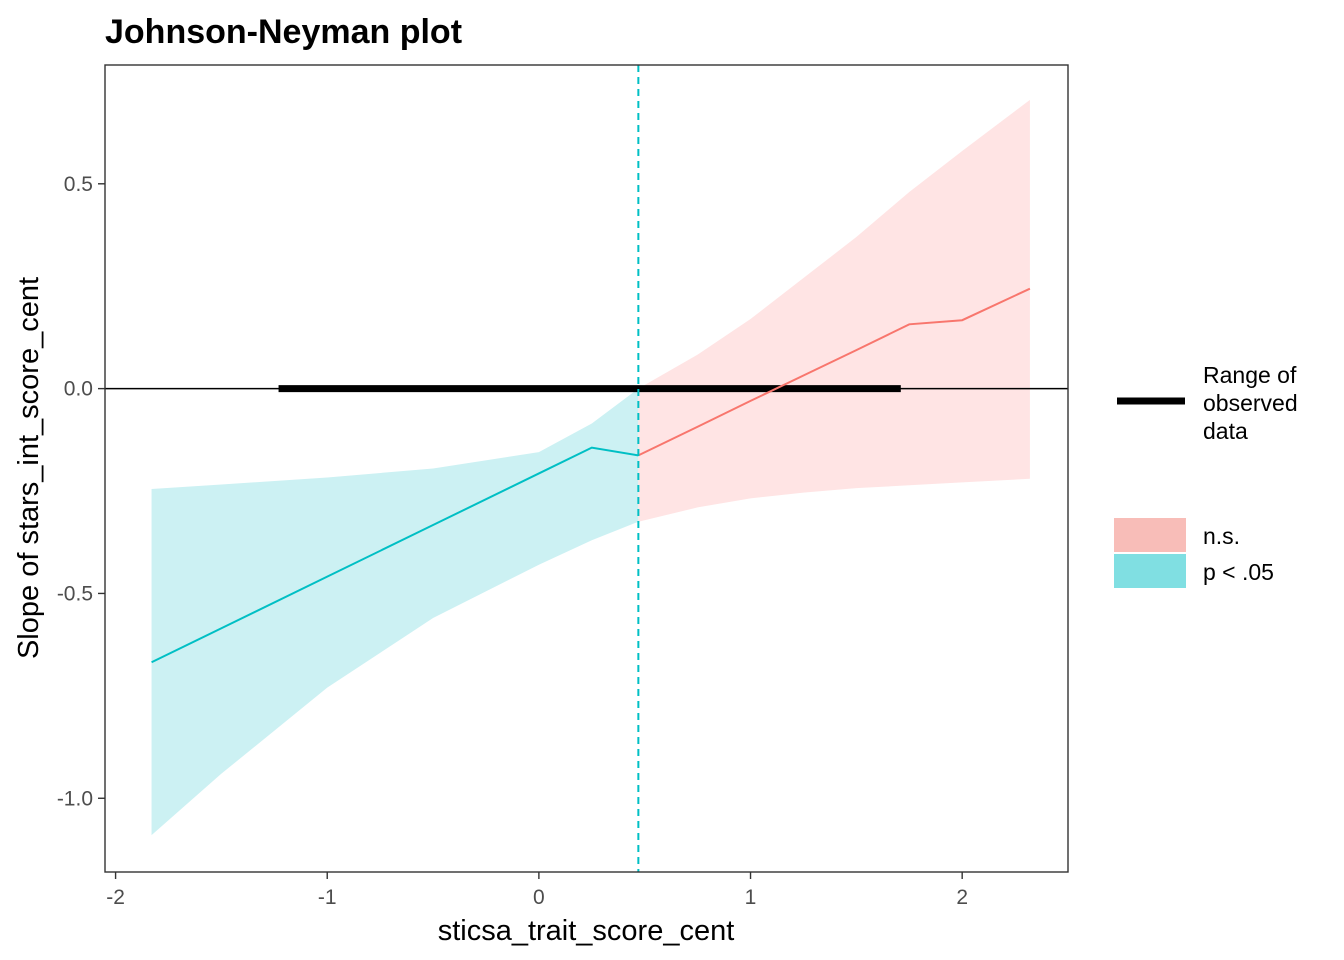  Describe the element at coordinates (586, 931) in the screenshot. I see `x-axis-title: sticsa_trait_score_cent` at that location.